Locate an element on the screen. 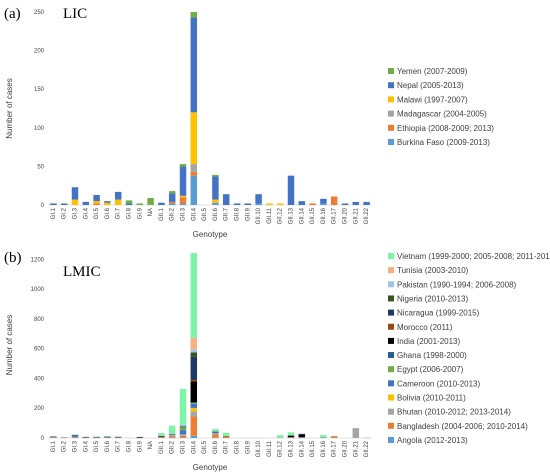 The width and height of the screenshot is (550, 475). x-tick-label: GI.7 is located at coordinates (119, 213).